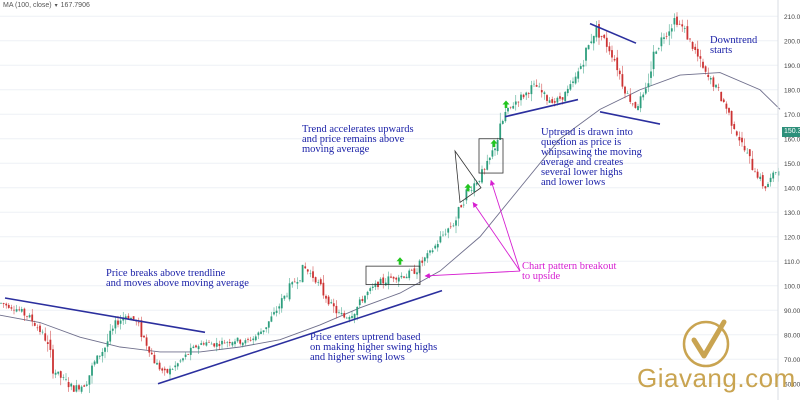 The image size is (800, 400). I want to click on chevron-down-icon: ▾, so click(56, 6).